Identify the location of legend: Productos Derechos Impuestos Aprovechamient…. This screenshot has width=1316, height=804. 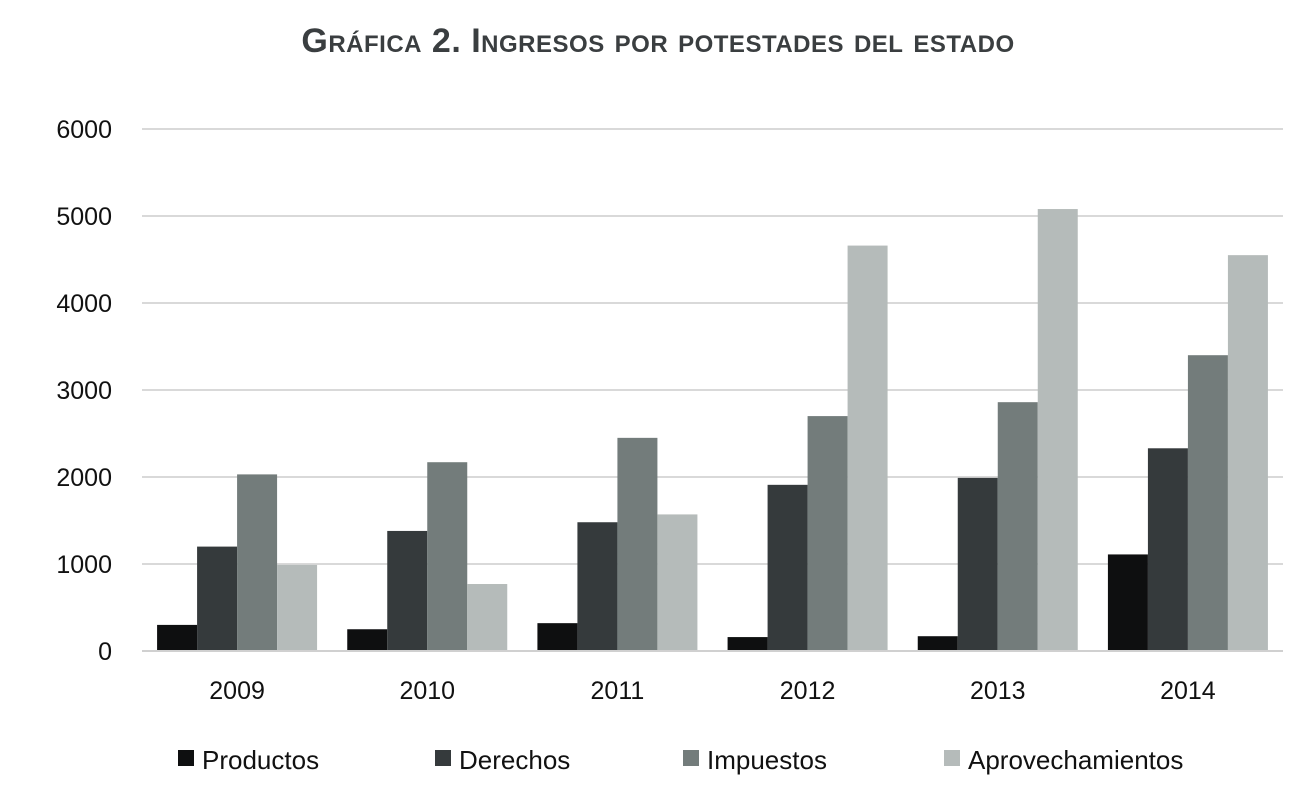
(680, 760).